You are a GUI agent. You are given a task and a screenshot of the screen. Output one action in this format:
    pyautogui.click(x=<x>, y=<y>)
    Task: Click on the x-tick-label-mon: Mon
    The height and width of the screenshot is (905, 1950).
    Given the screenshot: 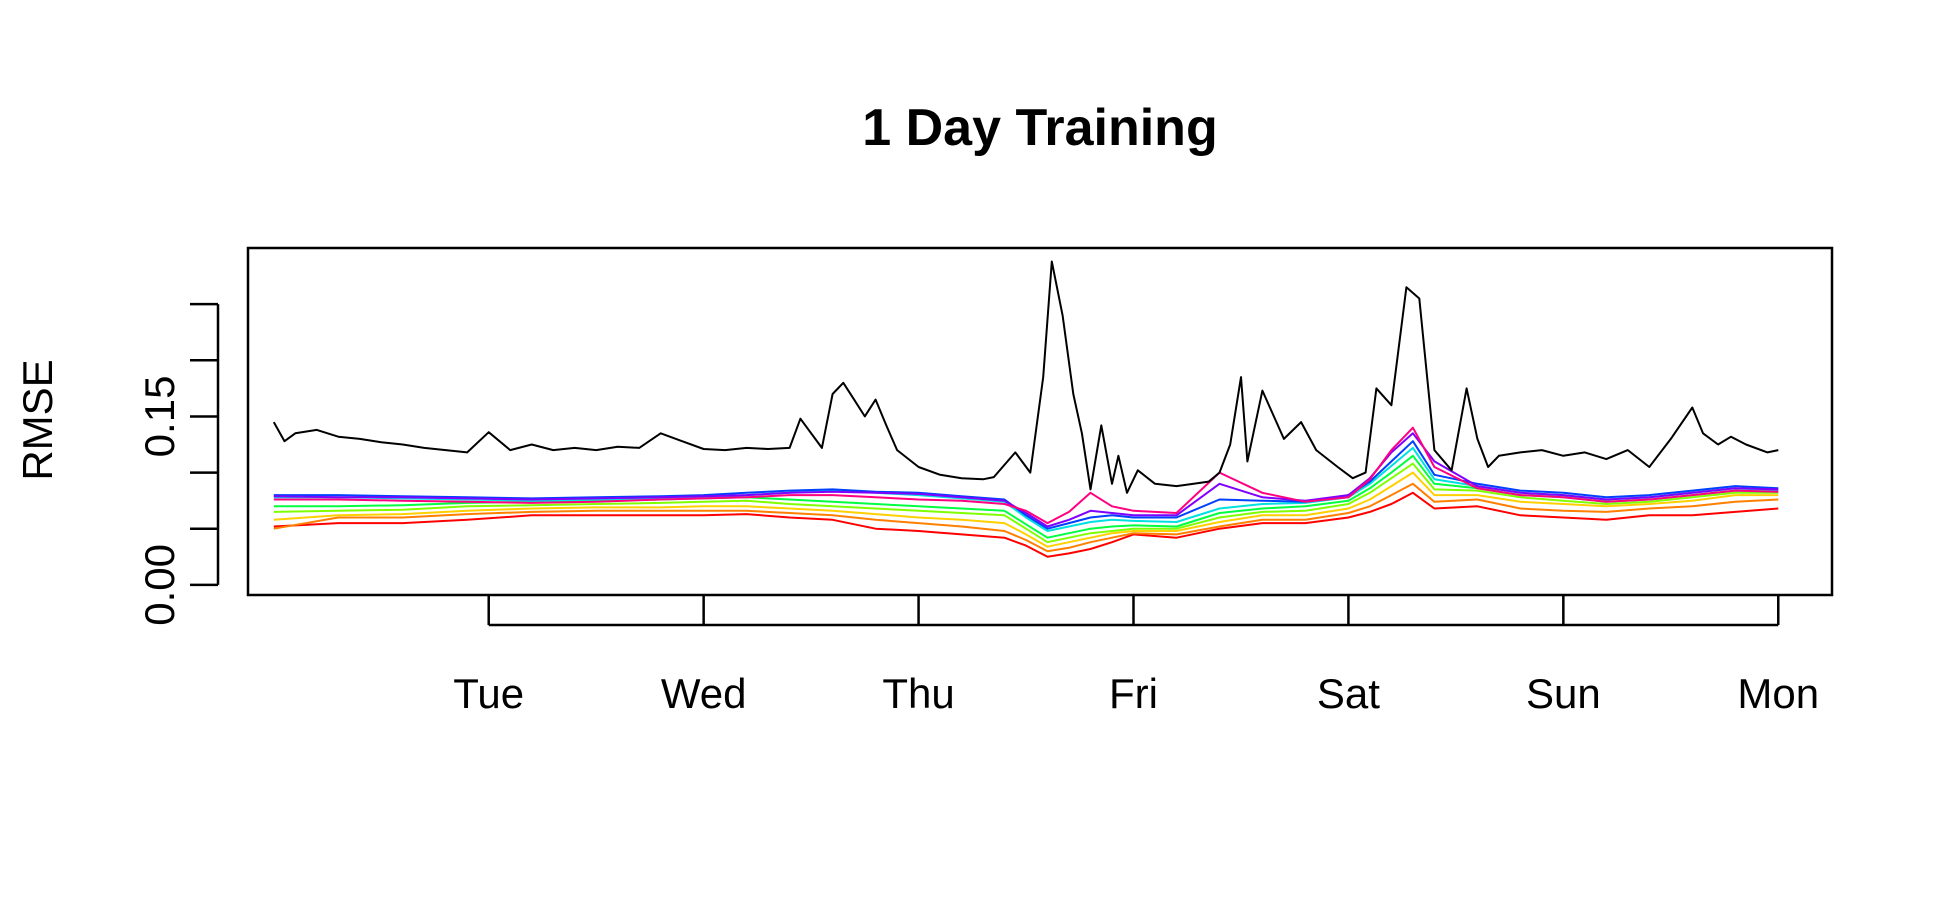 What is the action you would take?
    pyautogui.click(x=1778, y=693)
    